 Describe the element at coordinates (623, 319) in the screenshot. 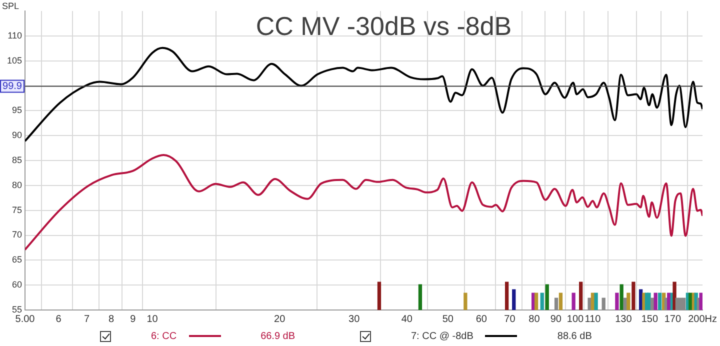

I see `x-tick-label: 130` at that location.